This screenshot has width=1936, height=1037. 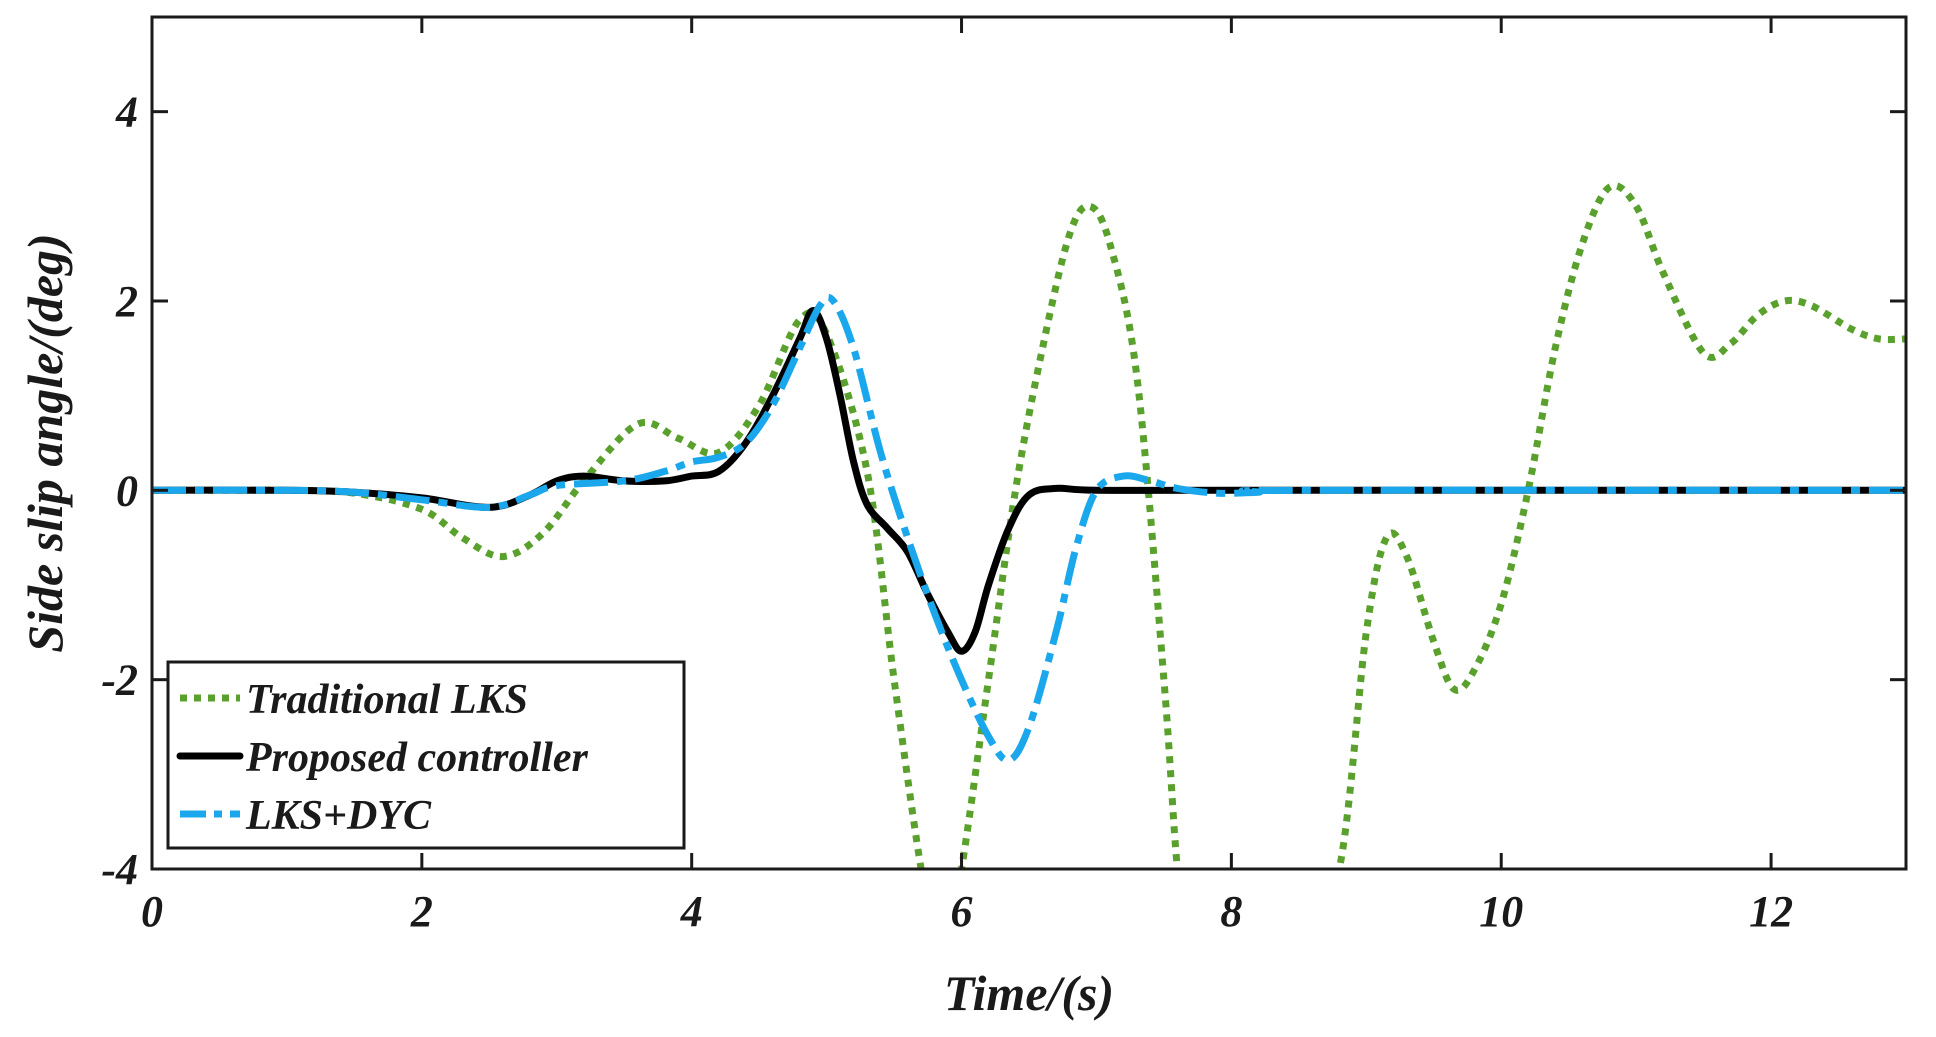 I want to click on y-tick-label: 2, so click(x=126, y=301).